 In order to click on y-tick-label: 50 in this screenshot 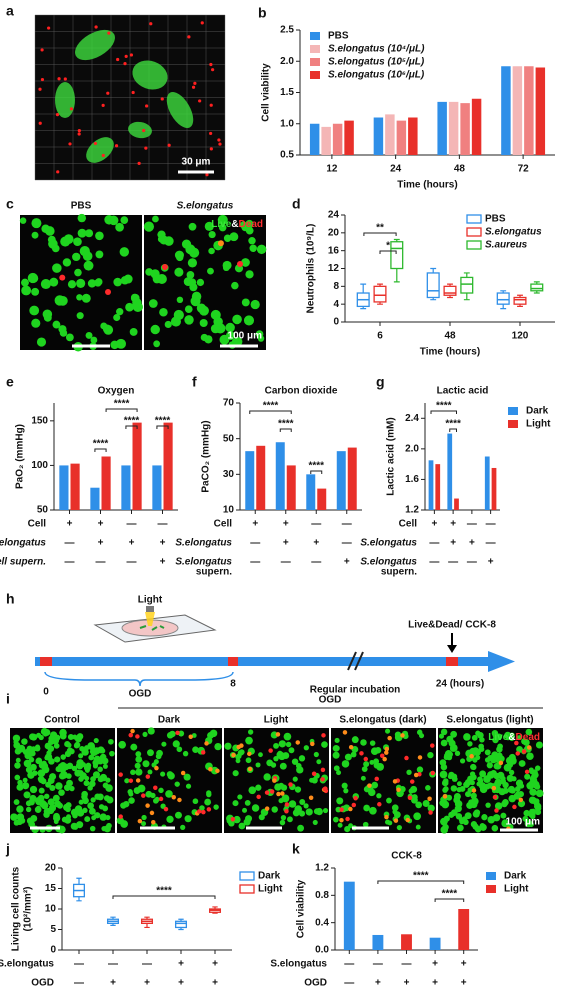, I will do `click(229, 438)`.